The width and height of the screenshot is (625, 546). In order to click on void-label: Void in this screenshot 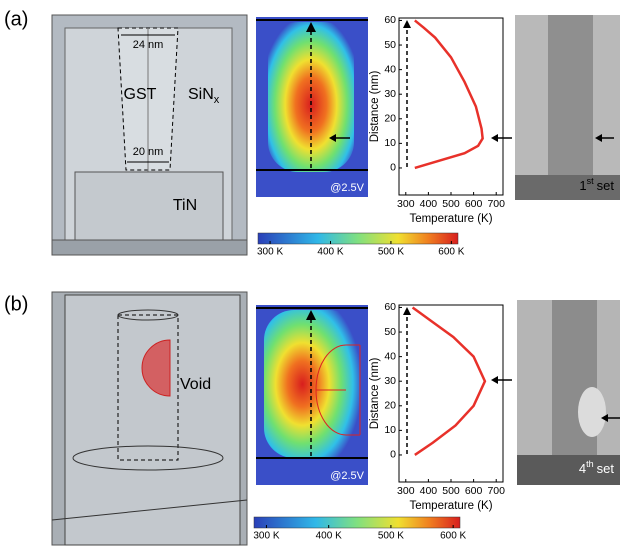, I will do `click(195, 384)`.